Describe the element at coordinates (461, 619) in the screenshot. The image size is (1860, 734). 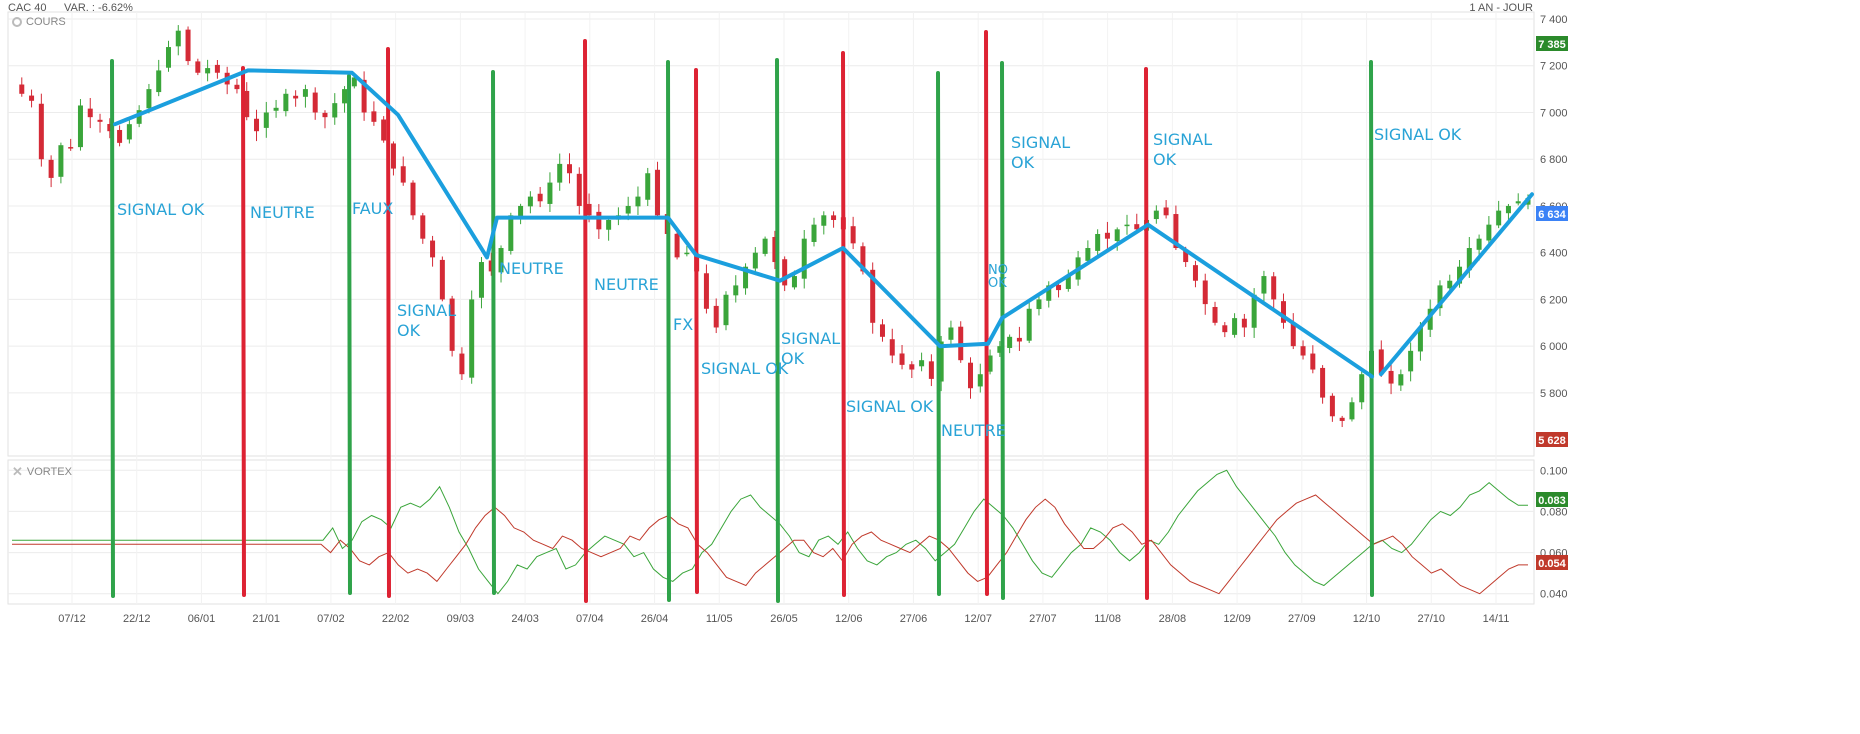
I see `x-tick-label: 09/03` at that location.